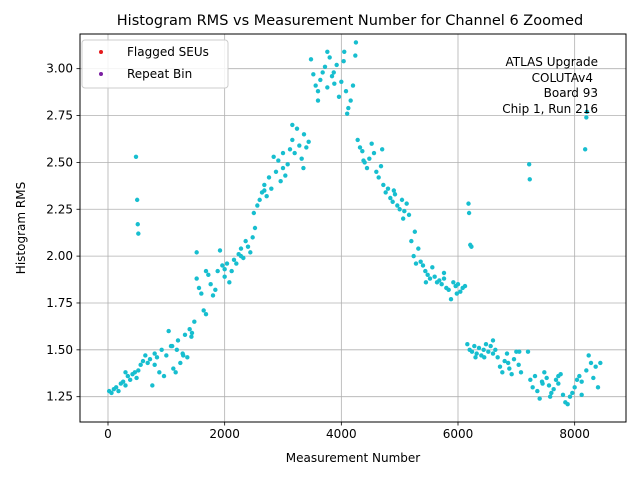 This screenshot has height=484, width=640. I want to click on x-axis-label: Measurement Number, so click(353, 458).